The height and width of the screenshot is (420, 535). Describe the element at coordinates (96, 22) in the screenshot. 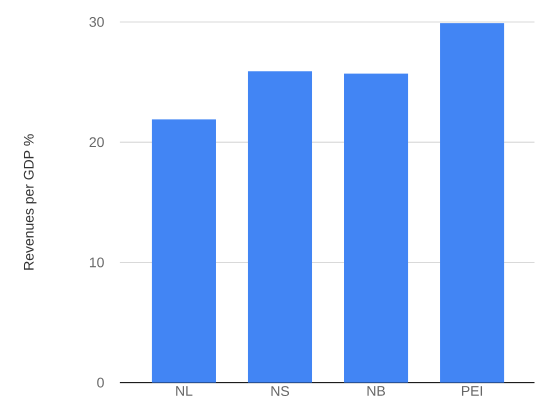

I see `y-tick-label: 30` at that location.